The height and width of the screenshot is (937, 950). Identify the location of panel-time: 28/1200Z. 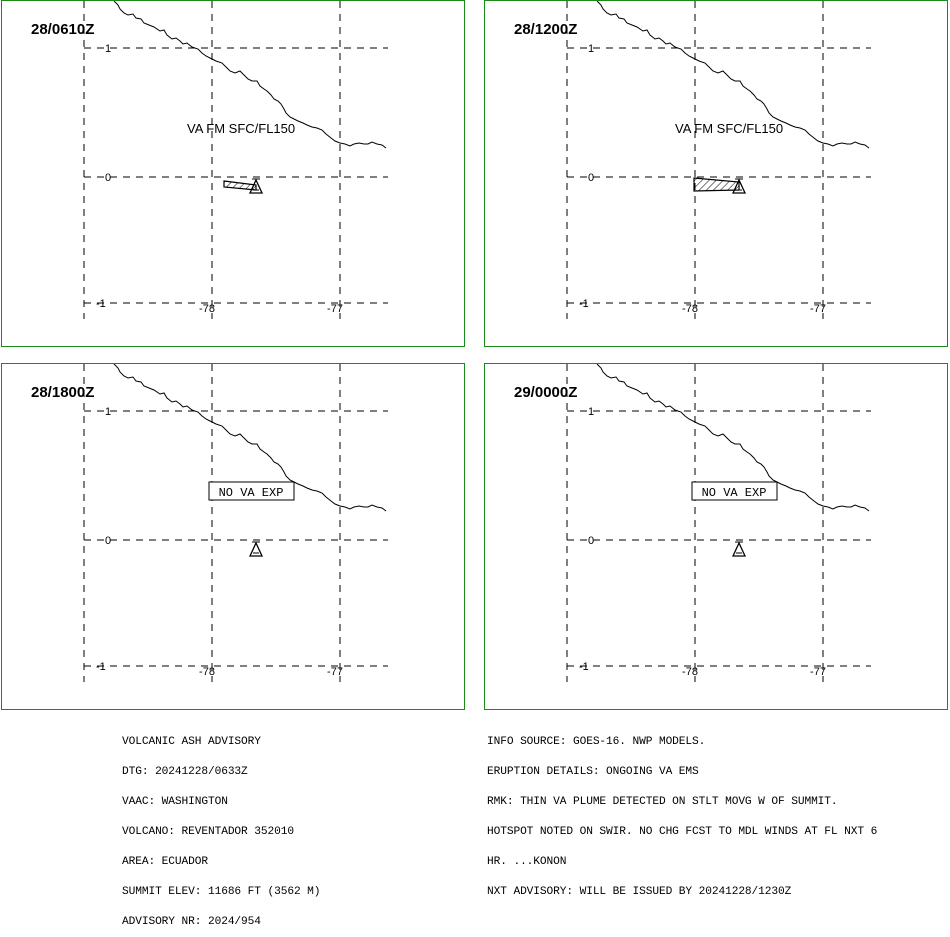
(546, 29).